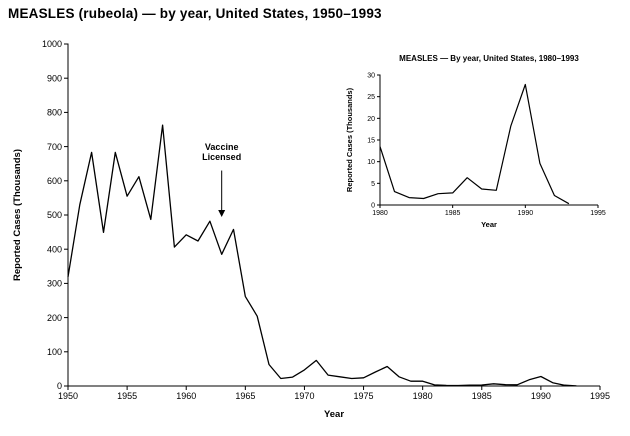 The width and height of the screenshot is (630, 436). Describe the element at coordinates (222, 214) in the screenshot. I see `annotation-arrowhead` at that location.